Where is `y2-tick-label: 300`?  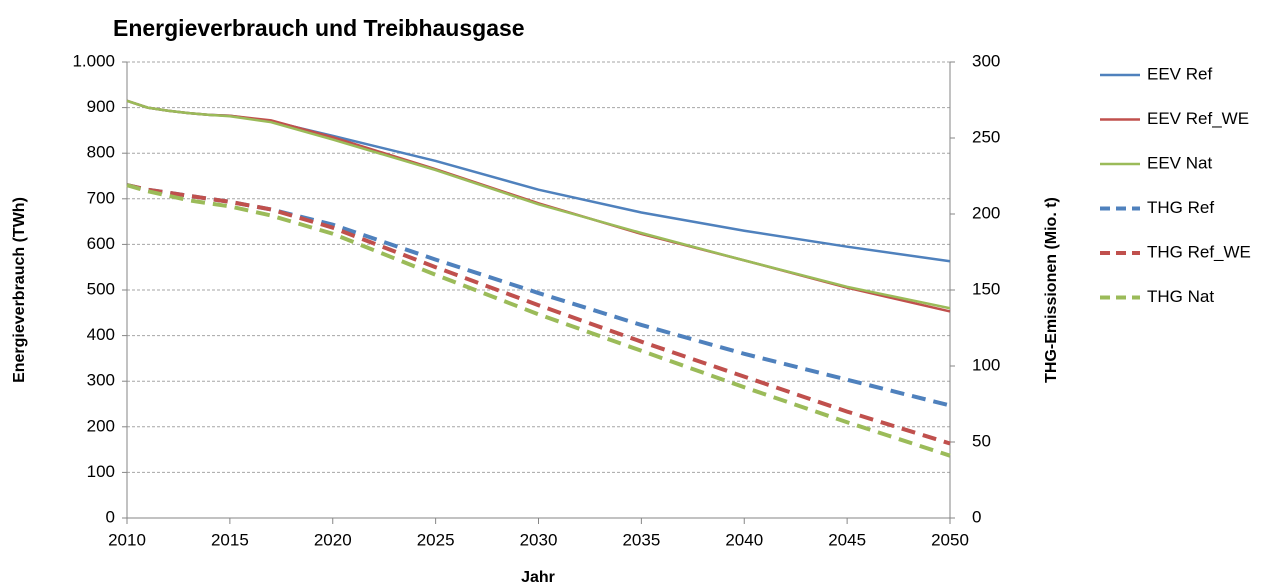
y2-tick-label: 300 is located at coordinates (986, 60).